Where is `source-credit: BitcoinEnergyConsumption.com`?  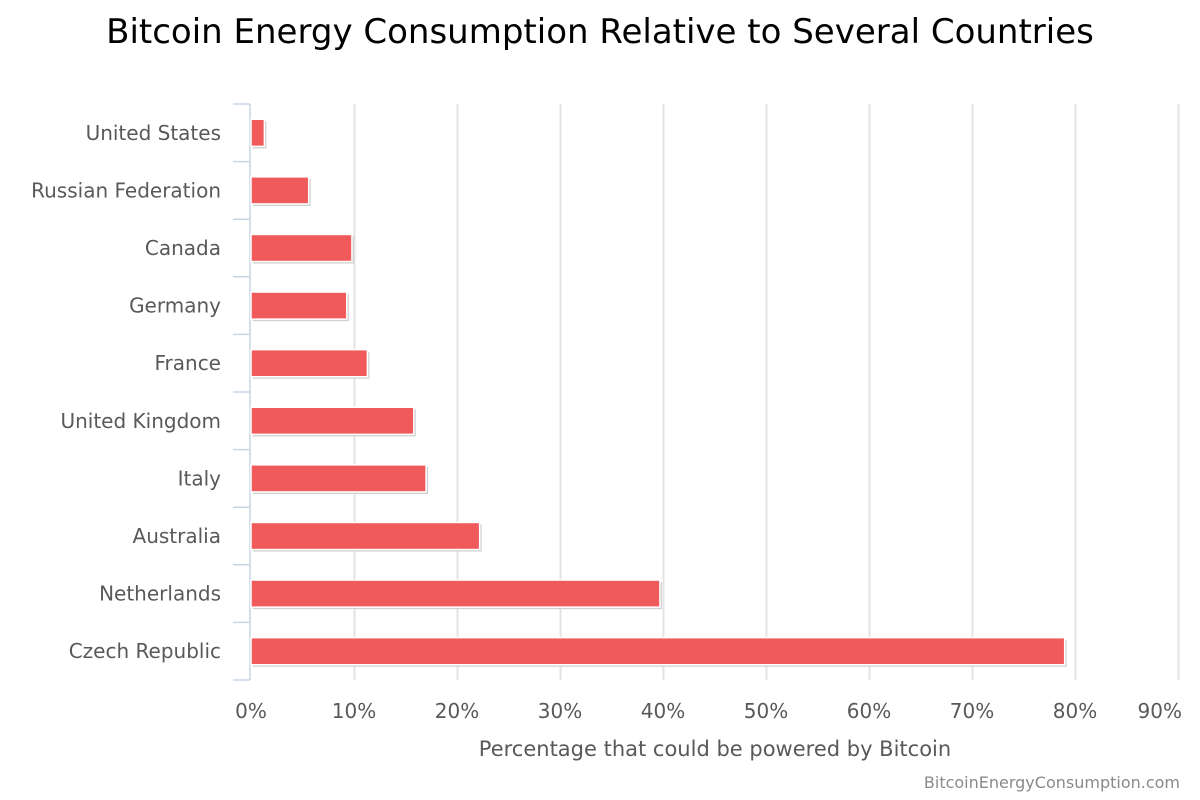 source-credit: BitcoinEnergyConsumption.com is located at coordinates (1051, 782).